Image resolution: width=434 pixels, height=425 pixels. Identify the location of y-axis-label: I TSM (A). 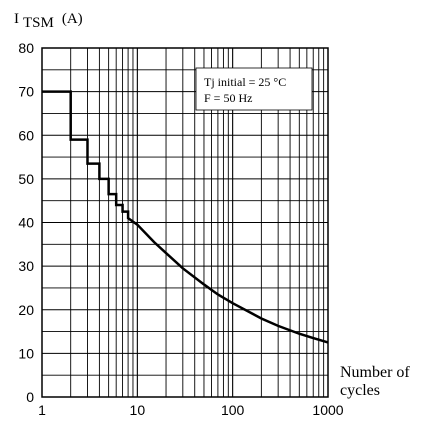
(48, 20).